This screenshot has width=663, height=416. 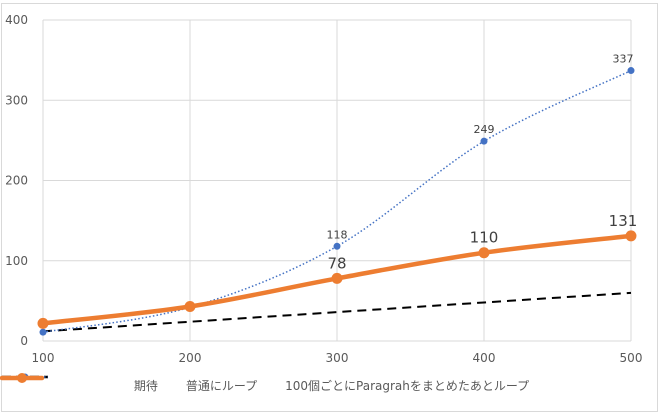 I want to click on x-axis-ticks: 100 200 300 400 500, so click(x=337, y=358).